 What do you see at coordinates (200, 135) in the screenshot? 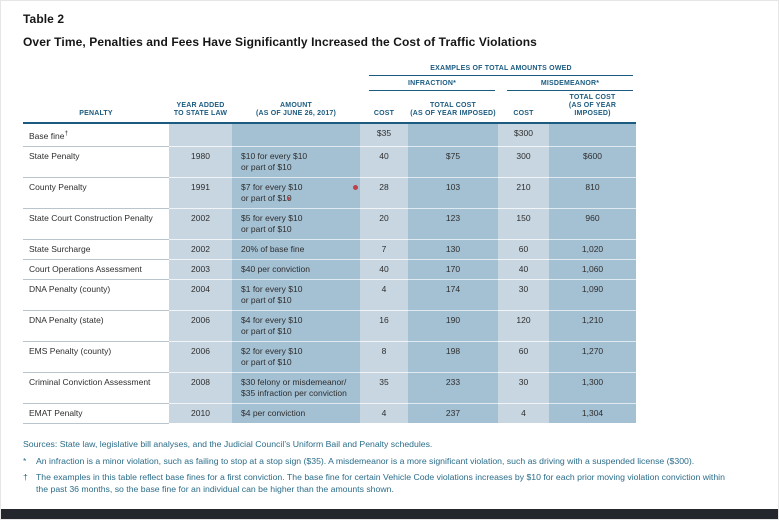
I see `cell-year` at bounding box center [200, 135].